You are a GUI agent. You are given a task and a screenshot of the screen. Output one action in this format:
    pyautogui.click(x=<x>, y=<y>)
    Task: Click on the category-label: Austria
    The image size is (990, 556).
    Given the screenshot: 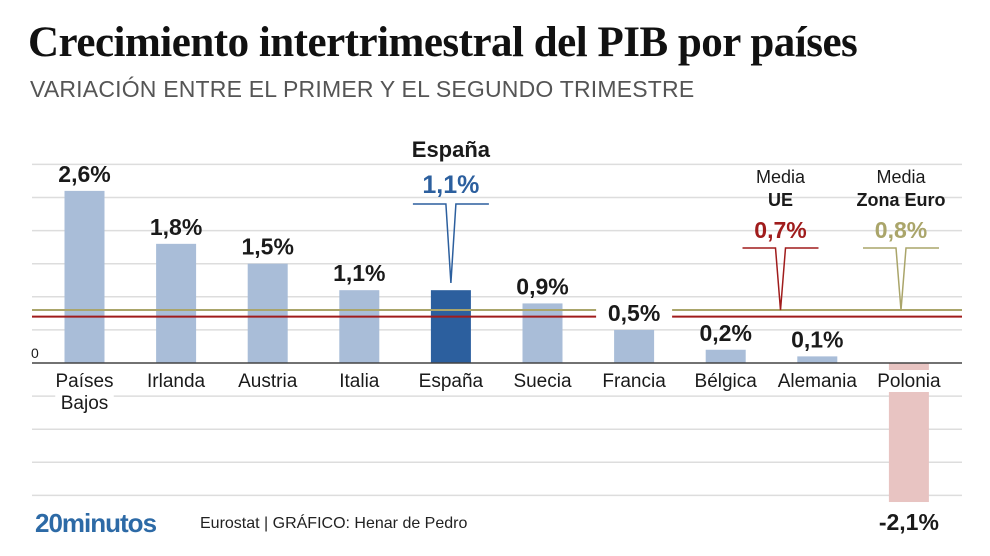 What is the action you would take?
    pyautogui.click(x=268, y=381)
    